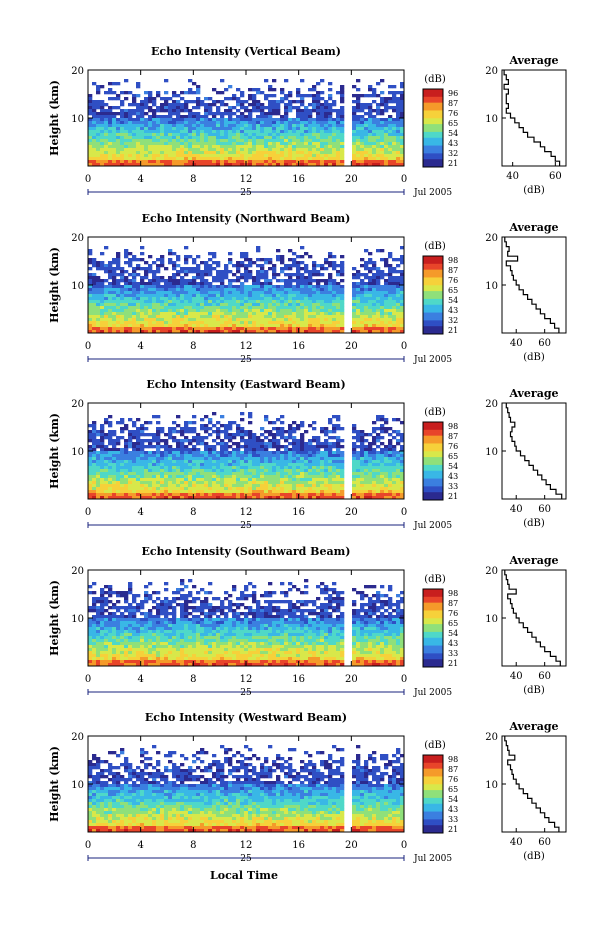 This screenshot has width=616, height=929. Describe the element at coordinates (453, 330) in the screenshot. I see `colorbar-tick-label: 21` at that location.